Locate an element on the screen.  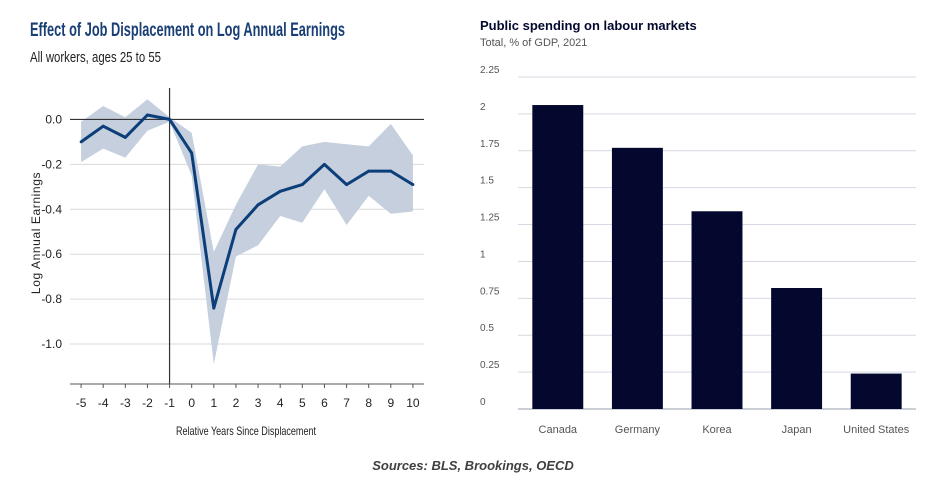
left-x-tick-label: 9 is located at coordinates (390, 403).